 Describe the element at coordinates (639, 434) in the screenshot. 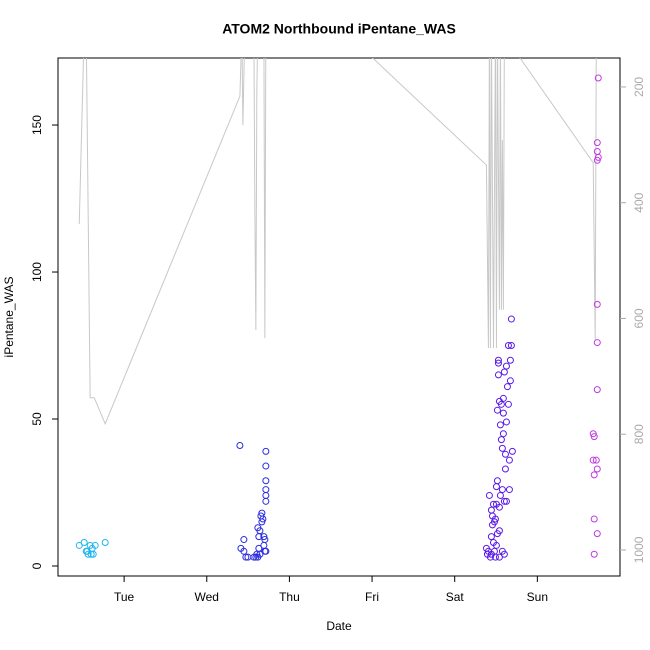

I see `y2-tick-label: 800` at that location.